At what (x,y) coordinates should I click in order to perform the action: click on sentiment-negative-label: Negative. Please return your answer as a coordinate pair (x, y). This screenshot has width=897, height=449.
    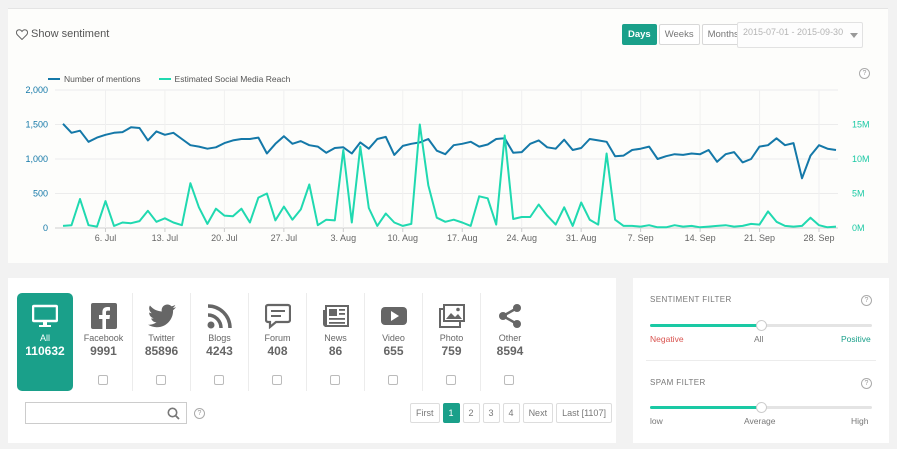
    Looking at the image, I should click on (667, 339).